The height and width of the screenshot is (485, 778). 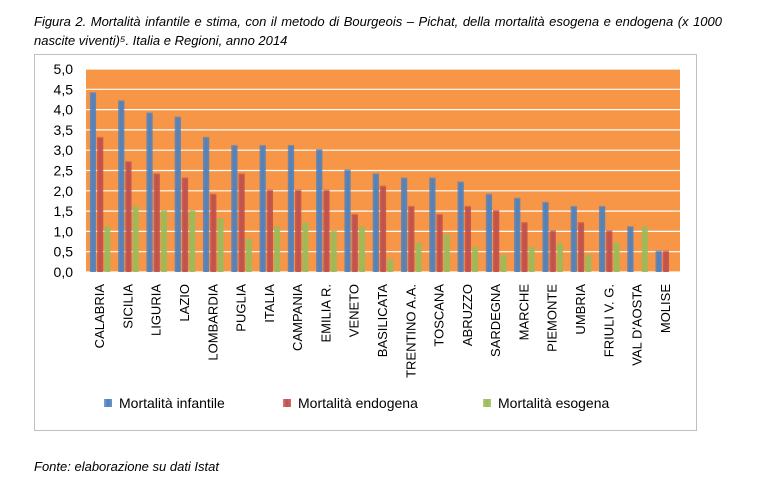 What do you see at coordinates (269, 303) in the screenshot?
I see `x-tick-label: ITALIA` at bounding box center [269, 303].